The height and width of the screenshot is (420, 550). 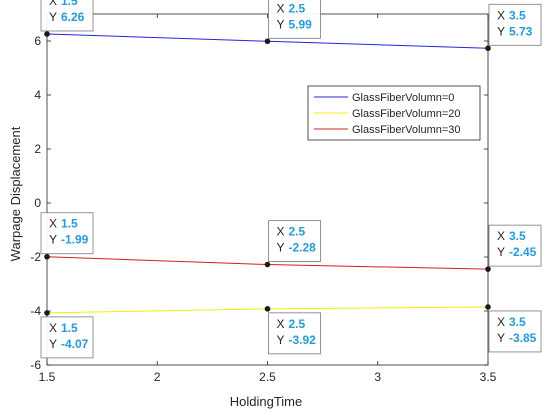 What do you see at coordinates (377, 377) in the screenshot?
I see `x-tick-label: 3` at bounding box center [377, 377].